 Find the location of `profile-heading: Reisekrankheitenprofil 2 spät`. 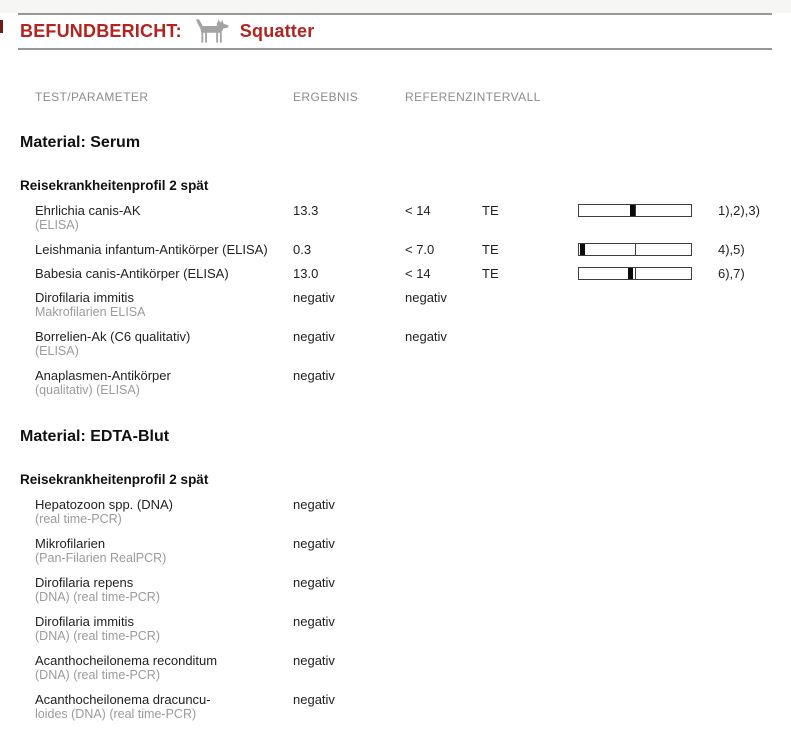

profile-heading: Reisekrankheitenprofil 2 spät is located at coordinates (114, 185).